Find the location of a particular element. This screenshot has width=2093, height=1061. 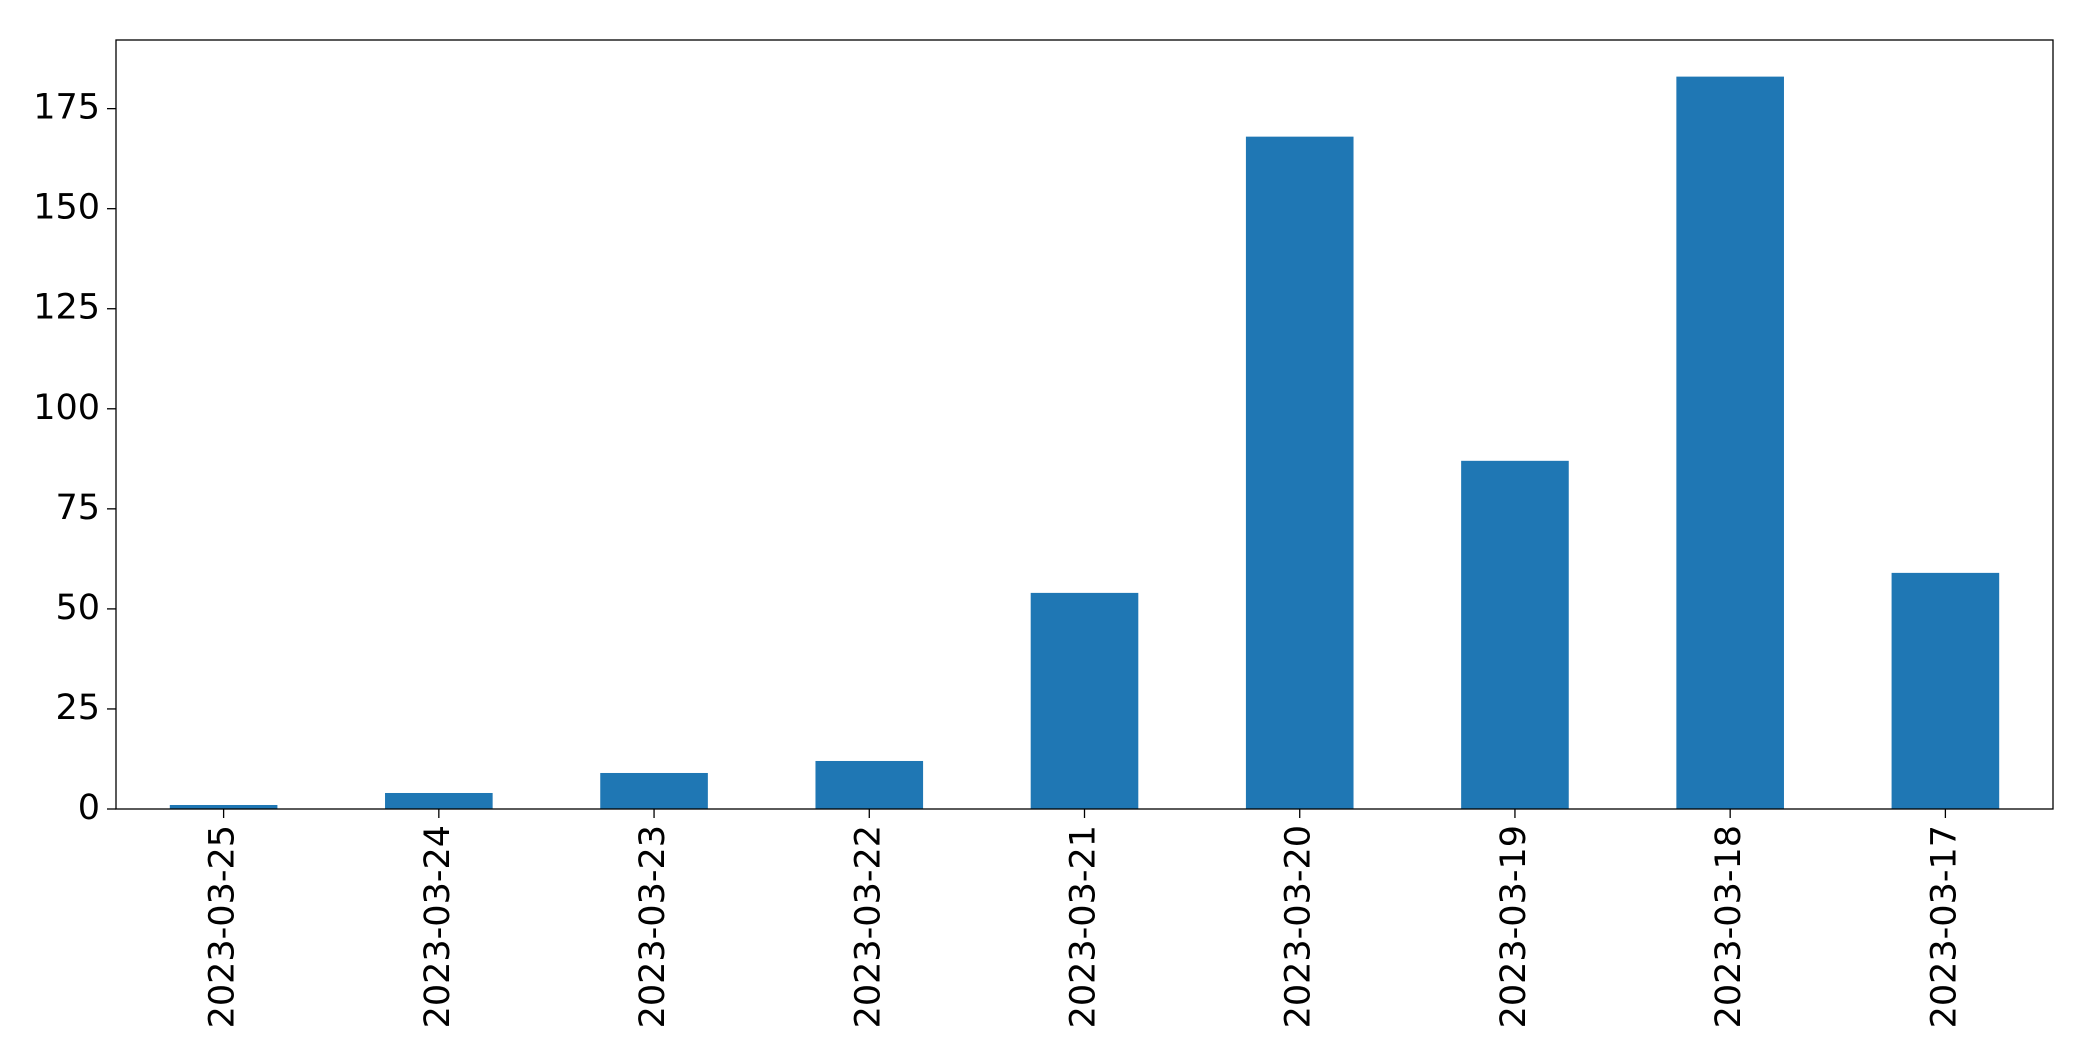

y-tick-label: 125 is located at coordinates (66, 308).